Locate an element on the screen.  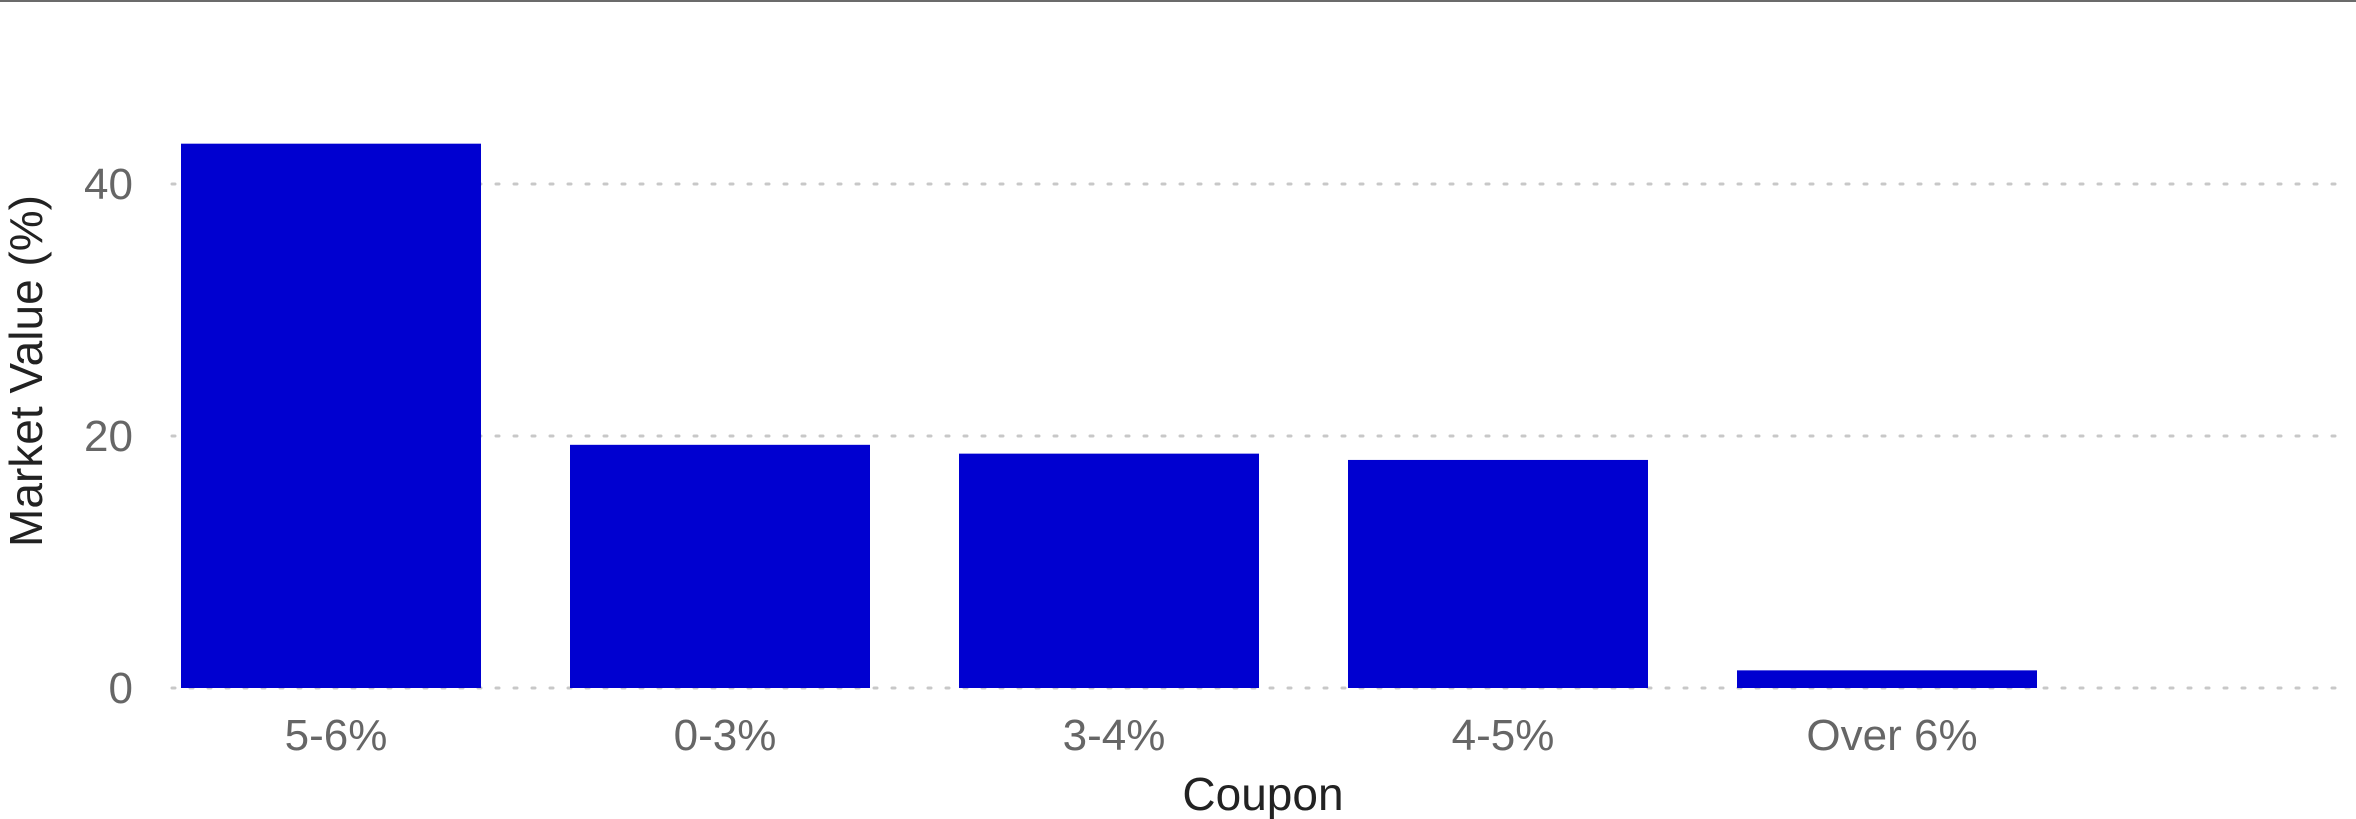
x-axis-title: Coupon is located at coordinates (1262, 793).